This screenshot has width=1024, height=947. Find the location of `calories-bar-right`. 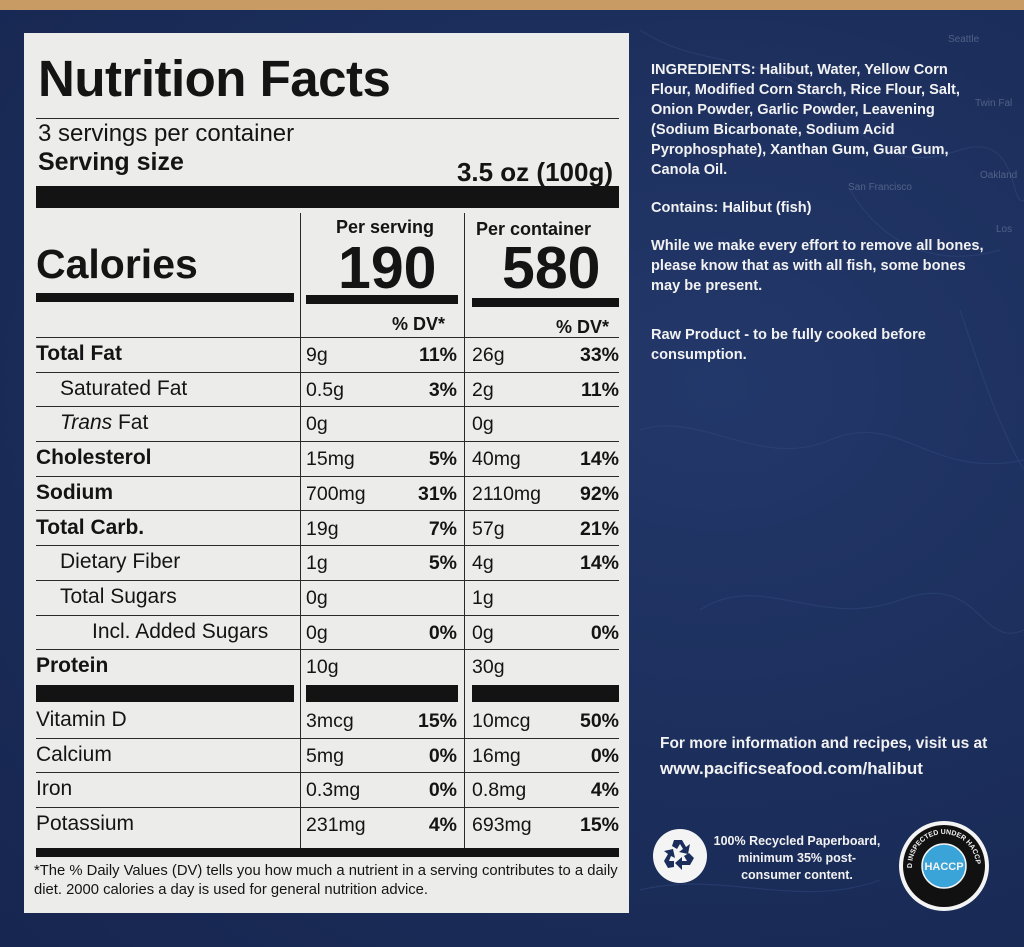

calories-bar-right is located at coordinates (545, 302).